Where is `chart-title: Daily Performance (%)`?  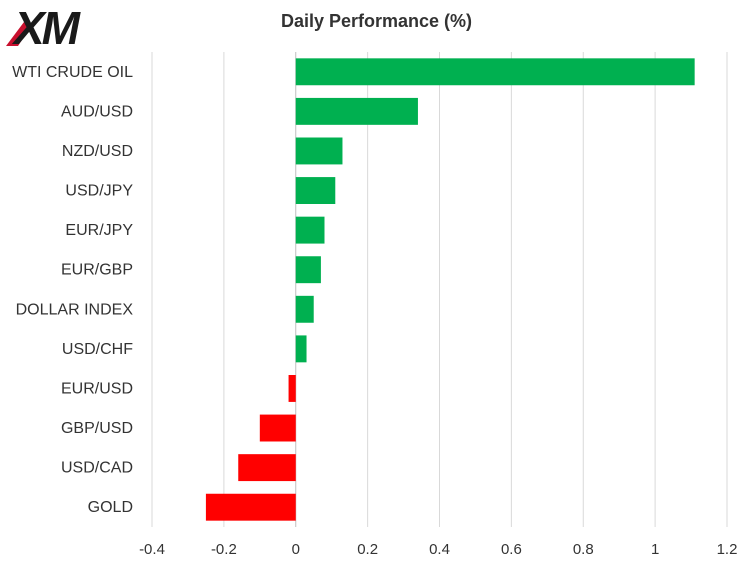 chart-title: Daily Performance (%) is located at coordinates (376, 21).